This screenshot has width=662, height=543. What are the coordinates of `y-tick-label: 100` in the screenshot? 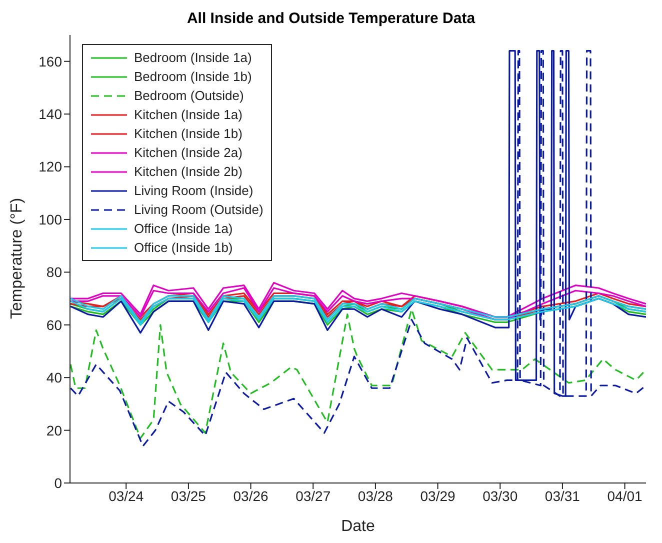 It's located at (50, 219).